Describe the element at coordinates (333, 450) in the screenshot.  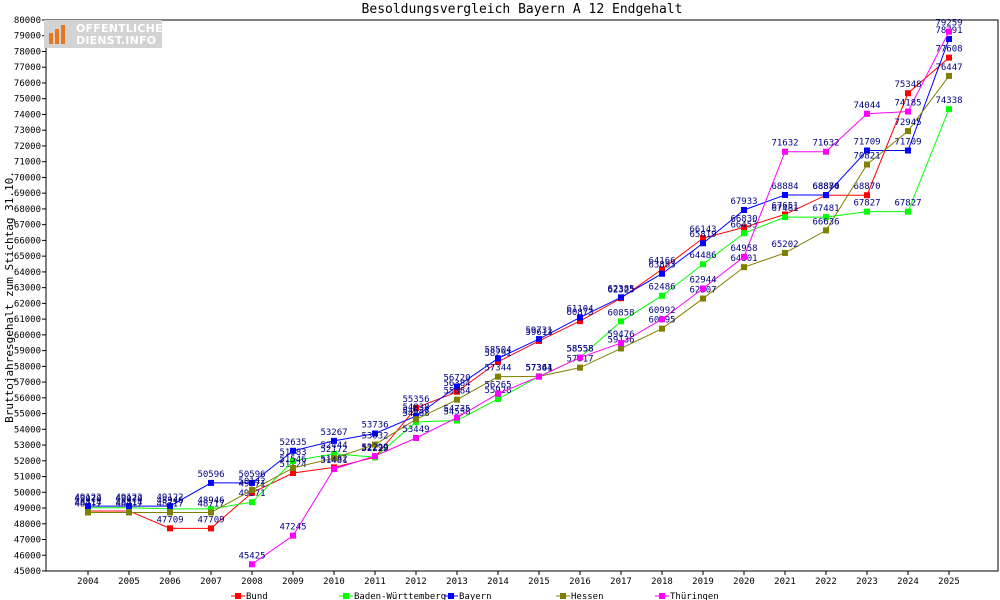
I see `data-label: 52172` at that location.